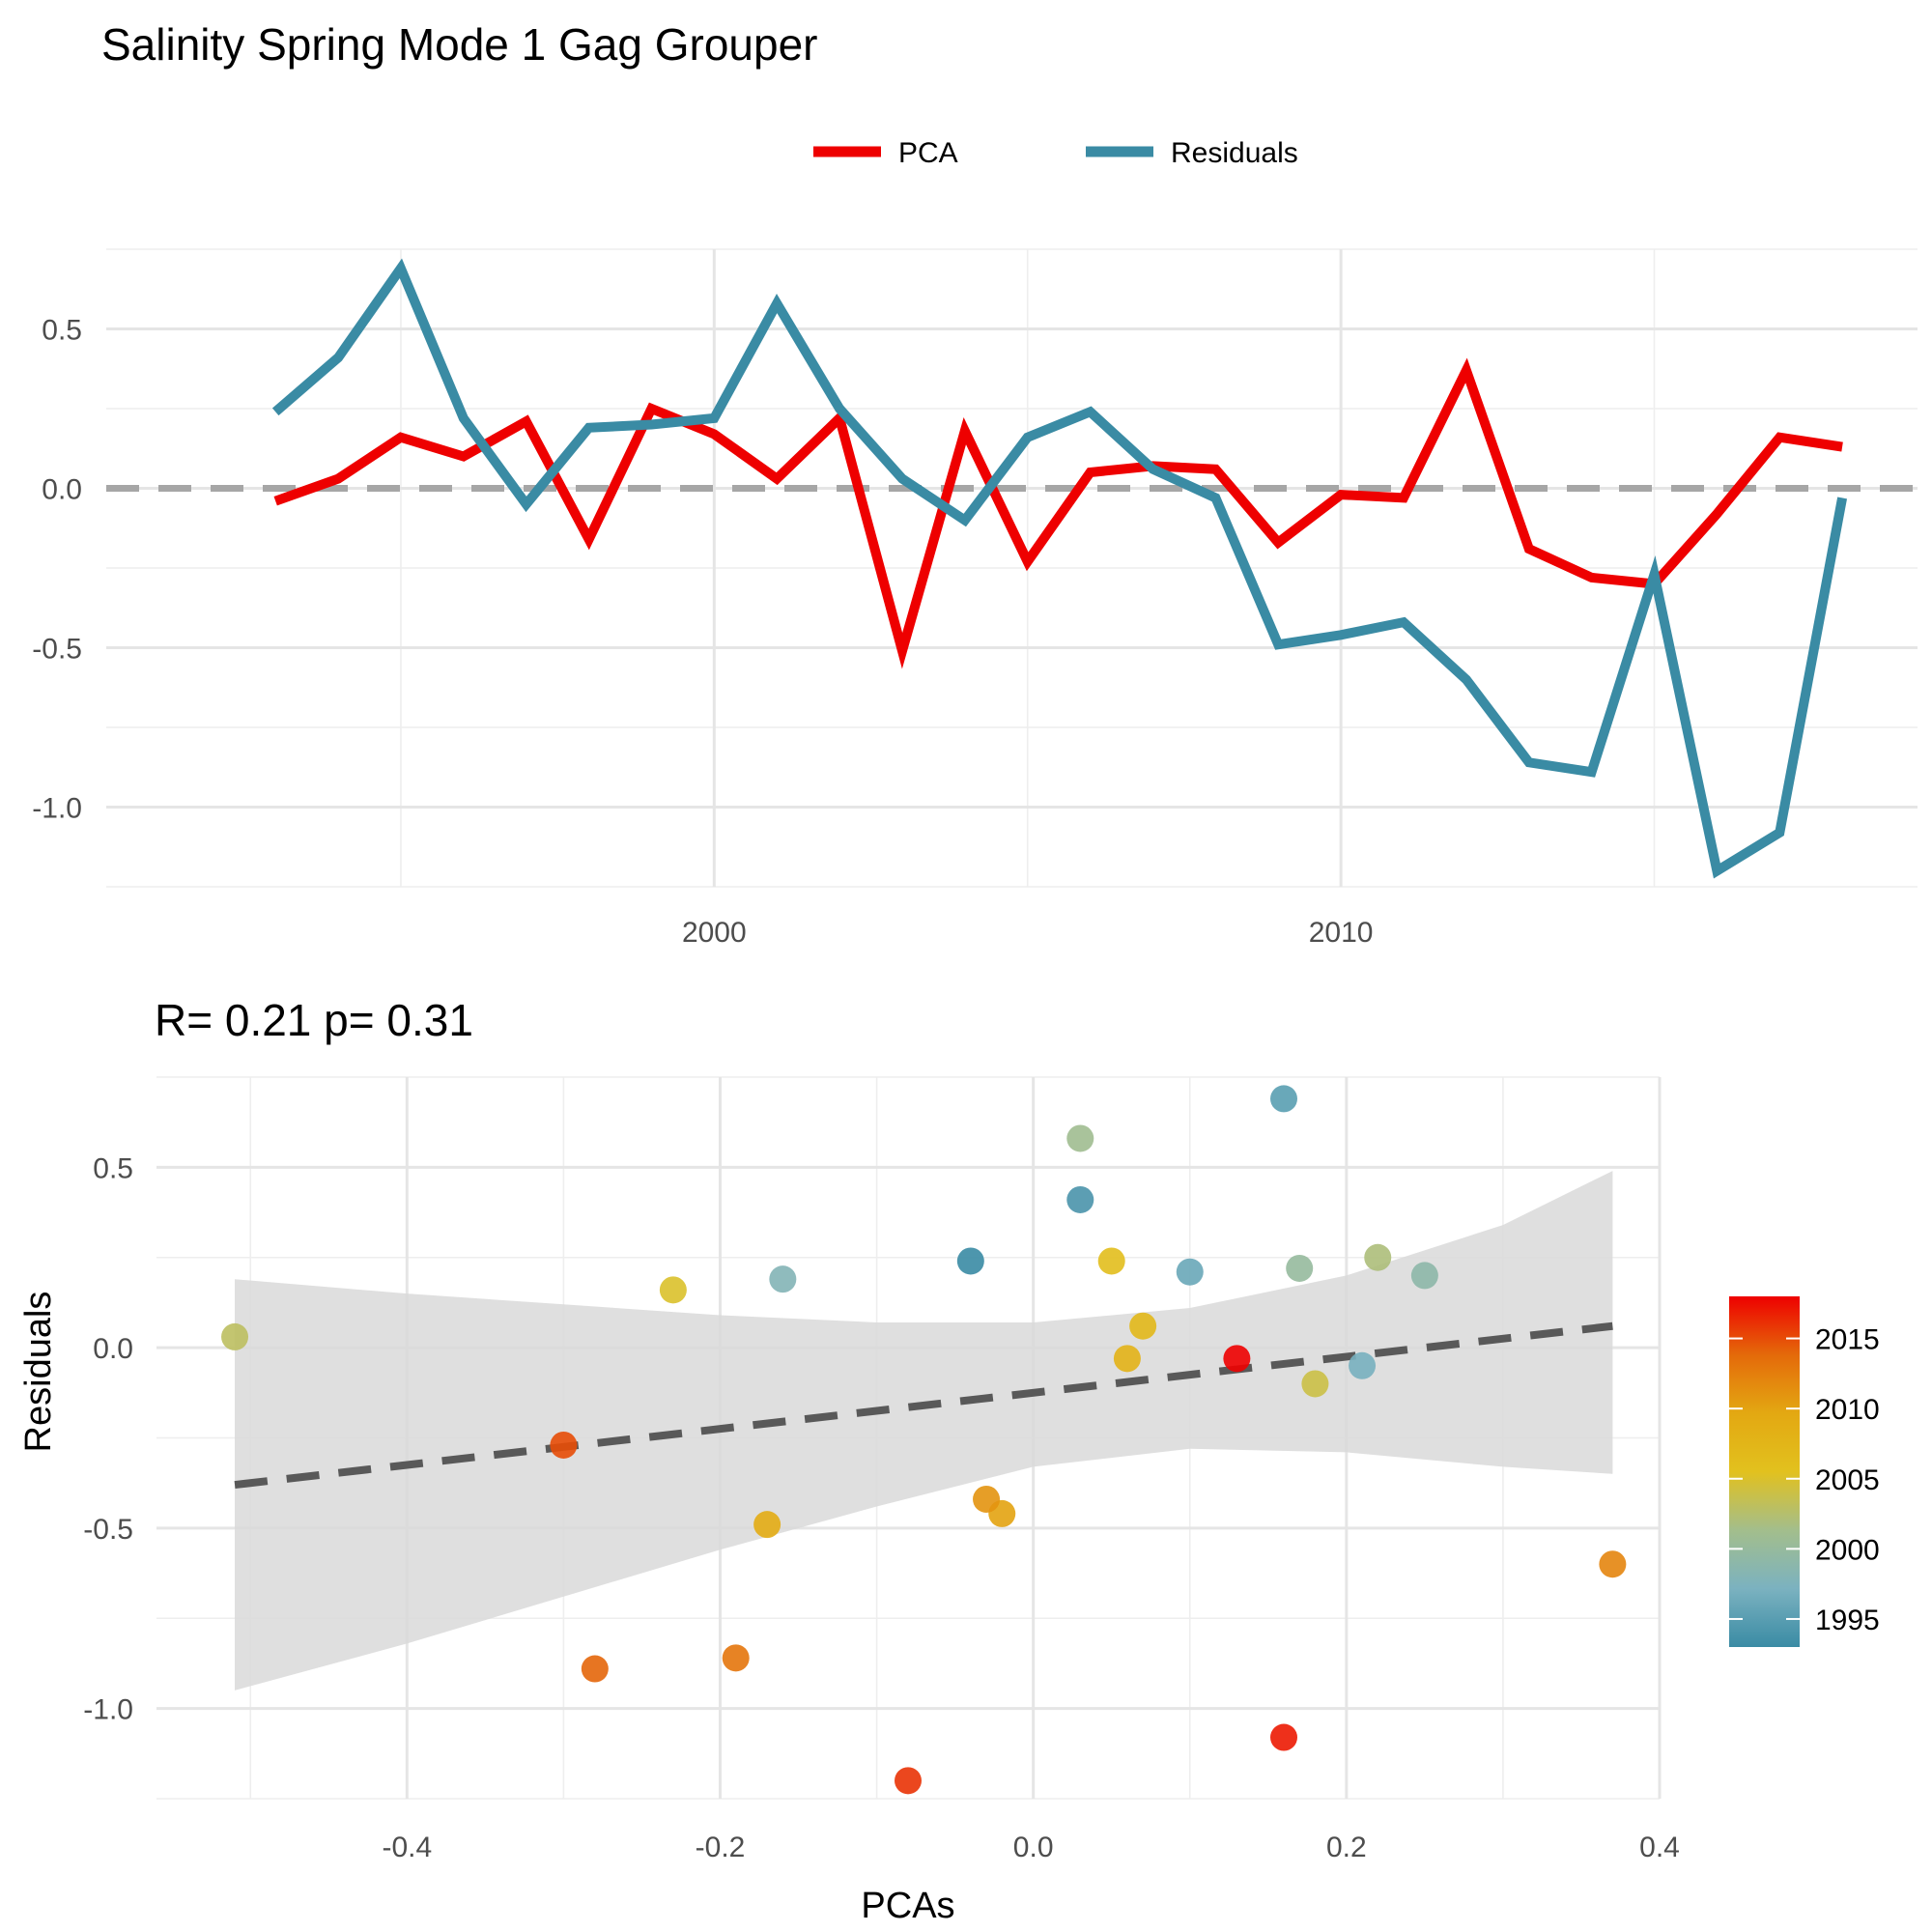 The height and width of the screenshot is (1932, 1932). What do you see at coordinates (1847, 1340) in the screenshot?
I see `colorbar-tick-label: 2015` at bounding box center [1847, 1340].